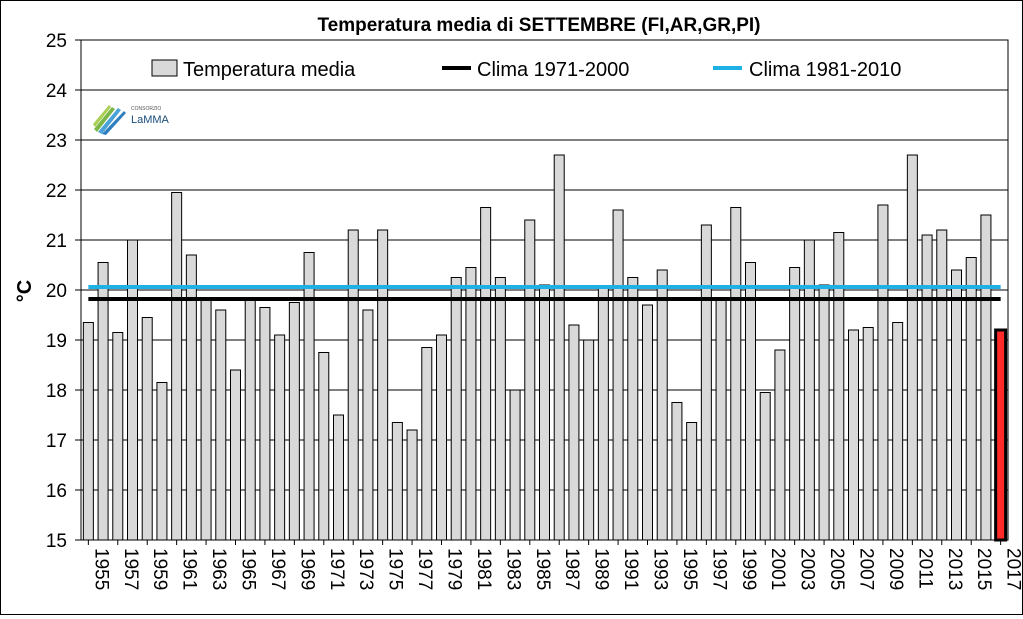 The height and width of the screenshot is (619, 1023). Describe the element at coordinates (221, 425) in the screenshot. I see `bar-1964` at that location.